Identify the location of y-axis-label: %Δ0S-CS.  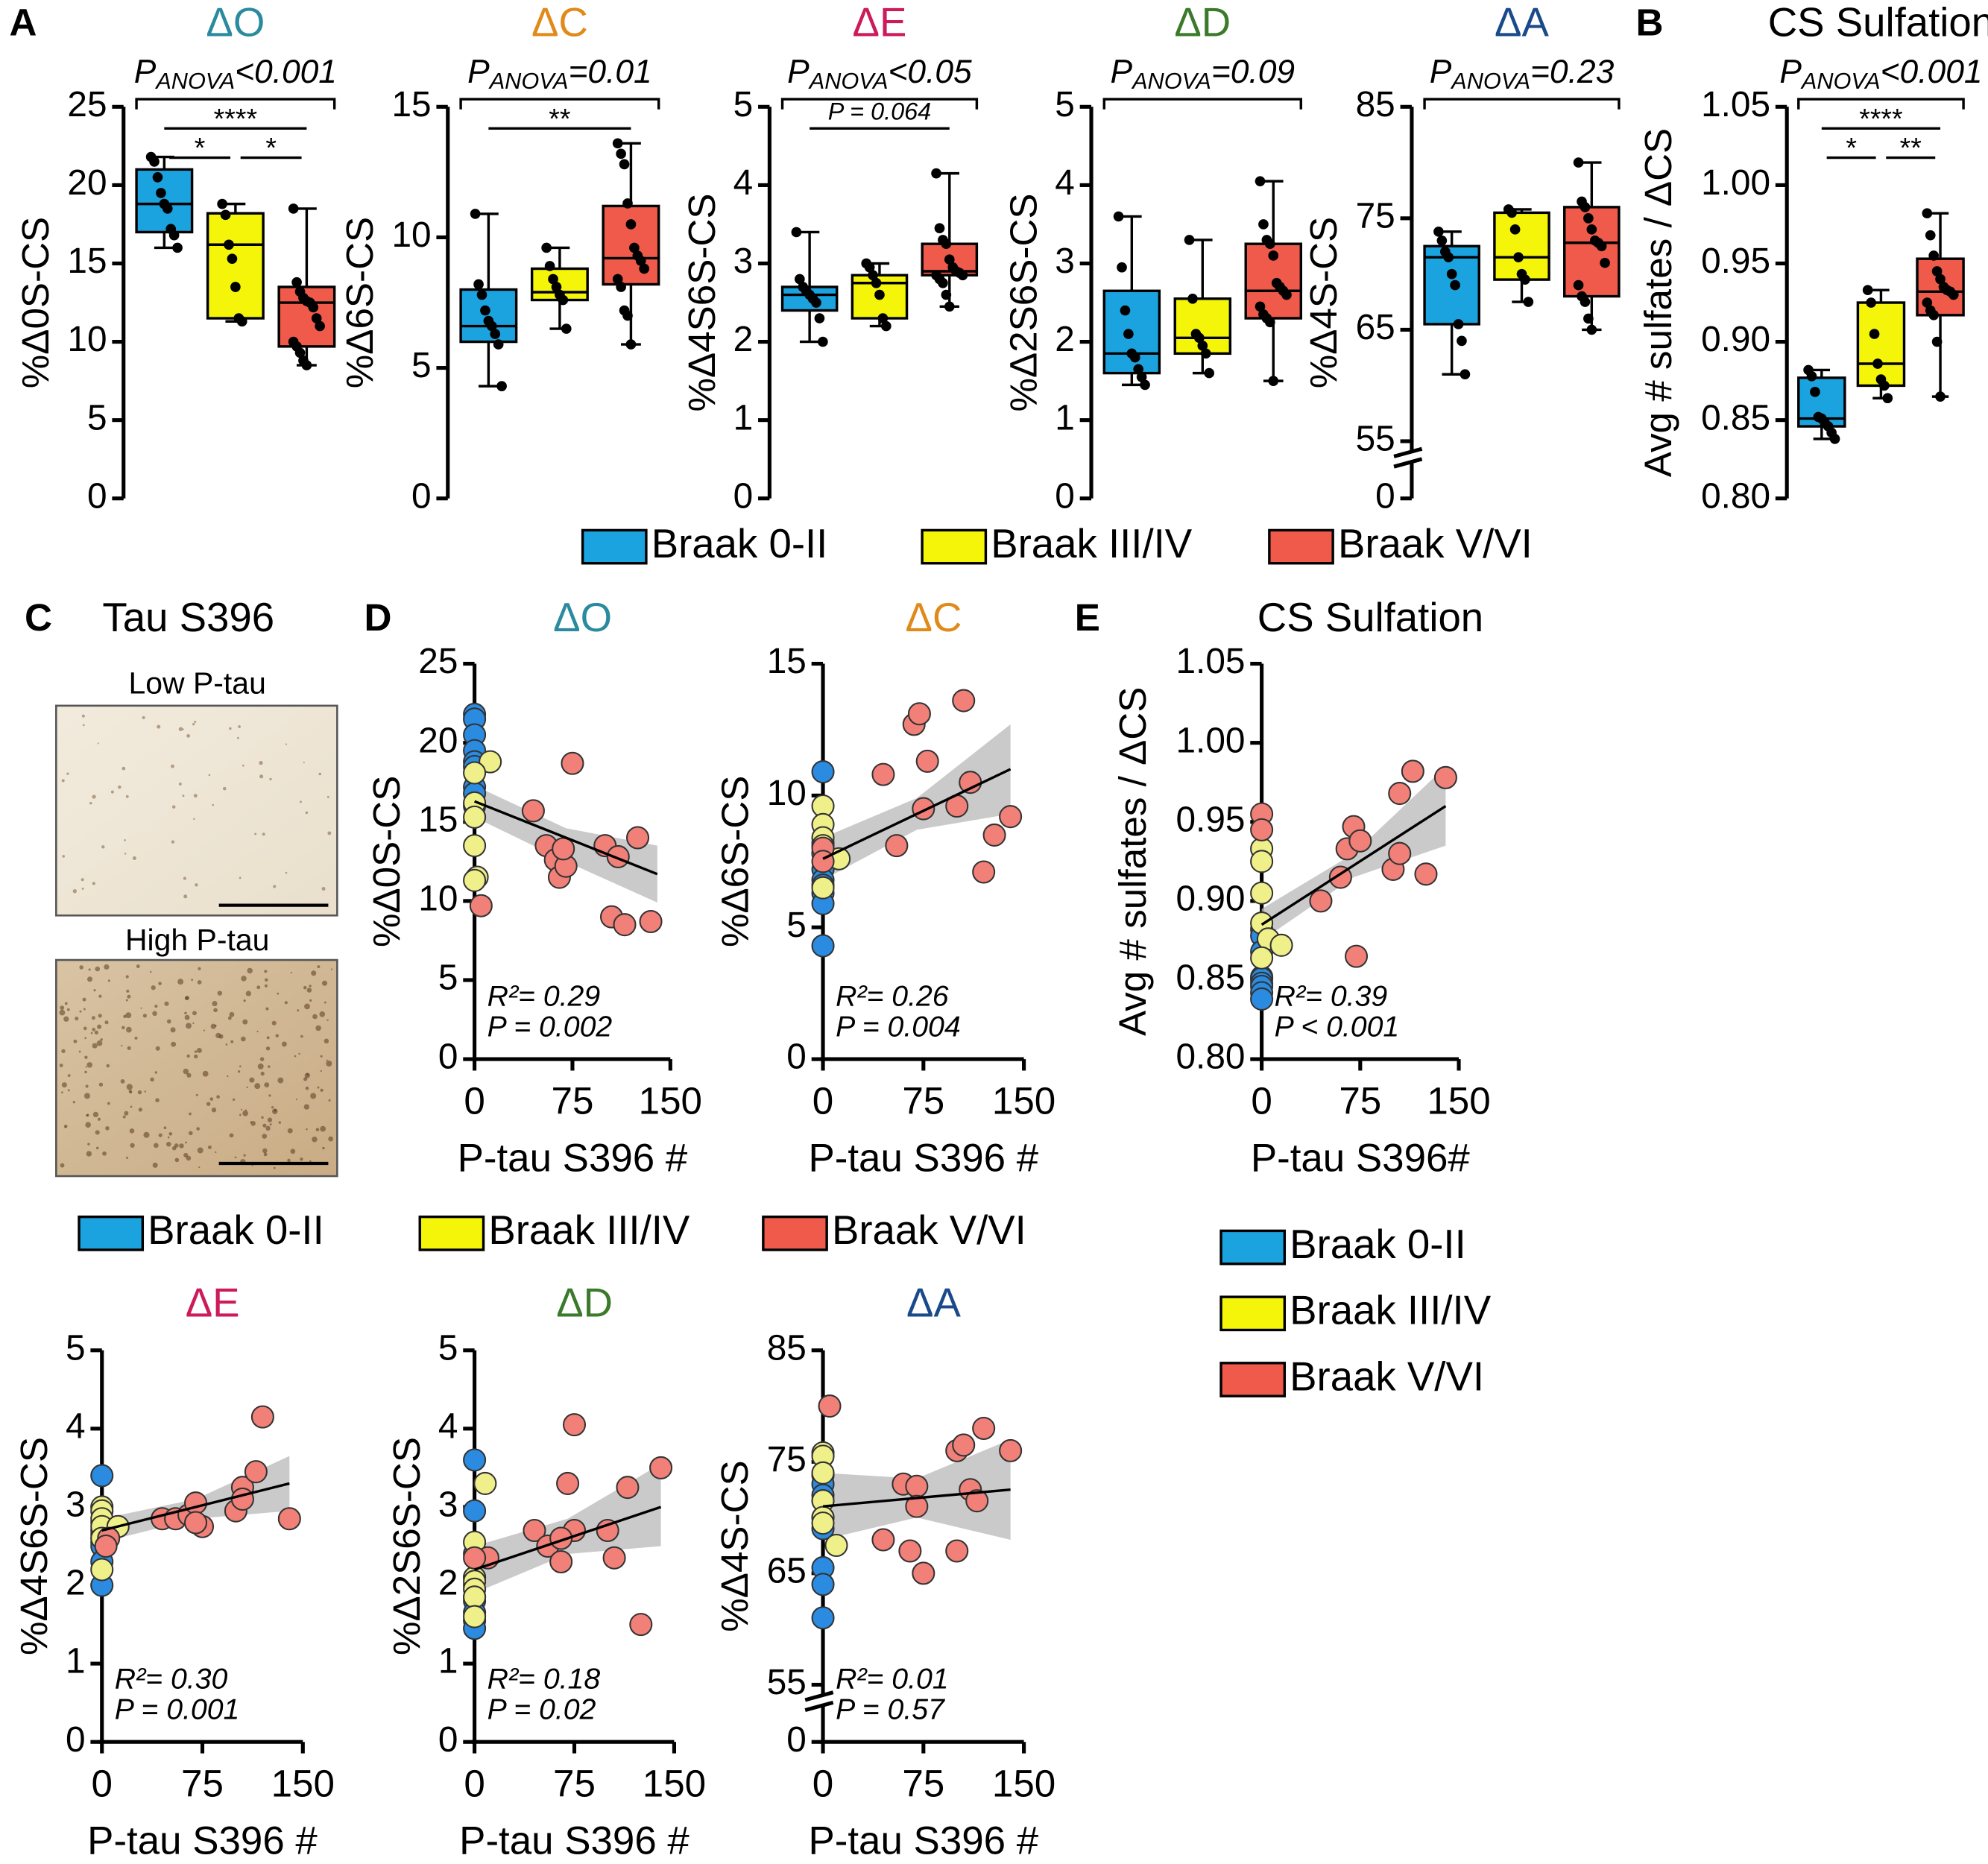
(35, 303).